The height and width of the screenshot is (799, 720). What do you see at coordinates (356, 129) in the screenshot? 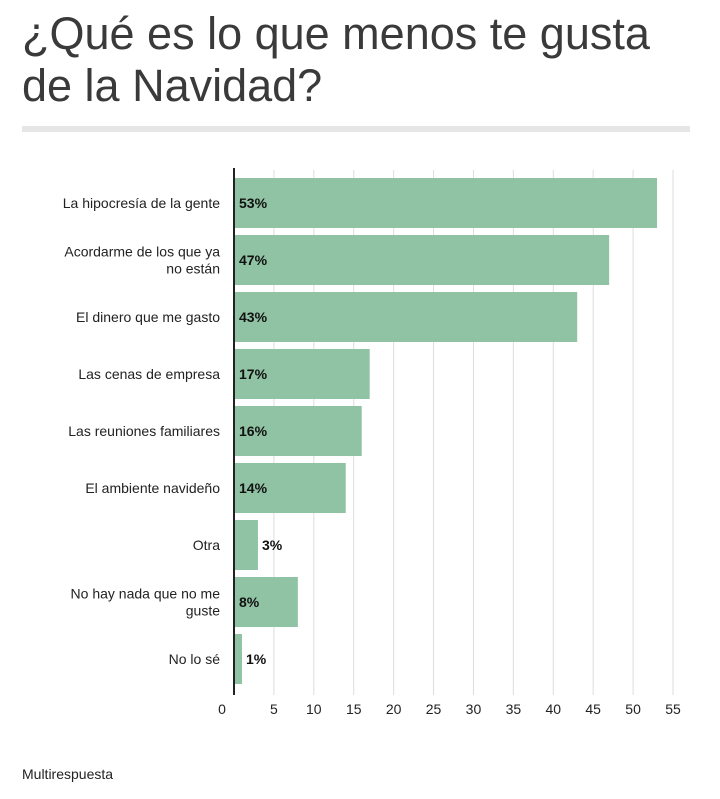
I see `title-divider` at bounding box center [356, 129].